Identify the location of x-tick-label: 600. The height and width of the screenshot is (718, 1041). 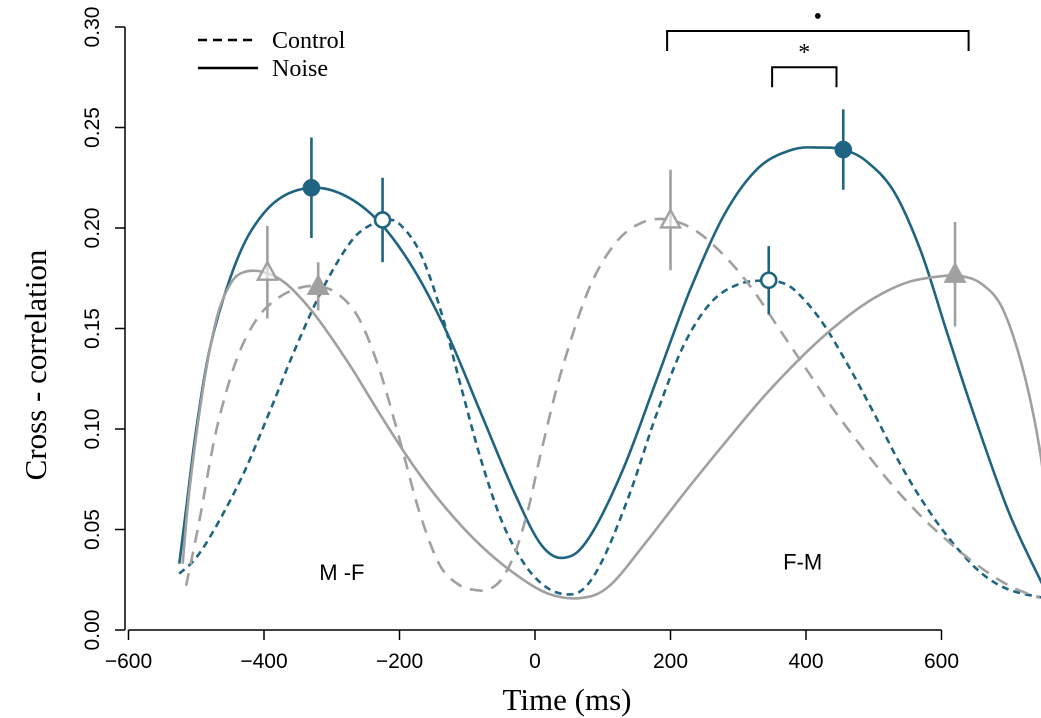
(941, 661).